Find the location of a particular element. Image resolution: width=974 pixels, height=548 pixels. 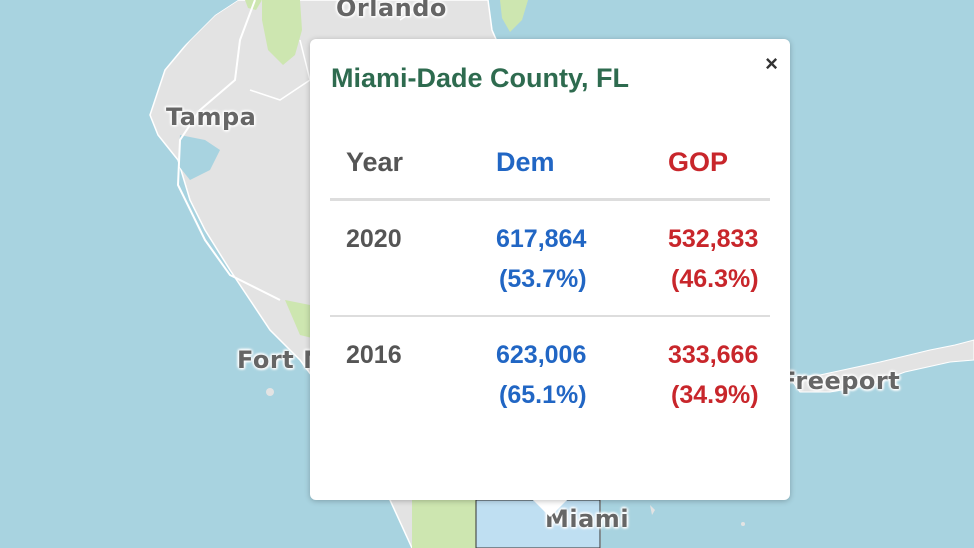

table-row: 2020 617,864 (53.7%) 532,833 (46.3%) is located at coordinates (550, 258).